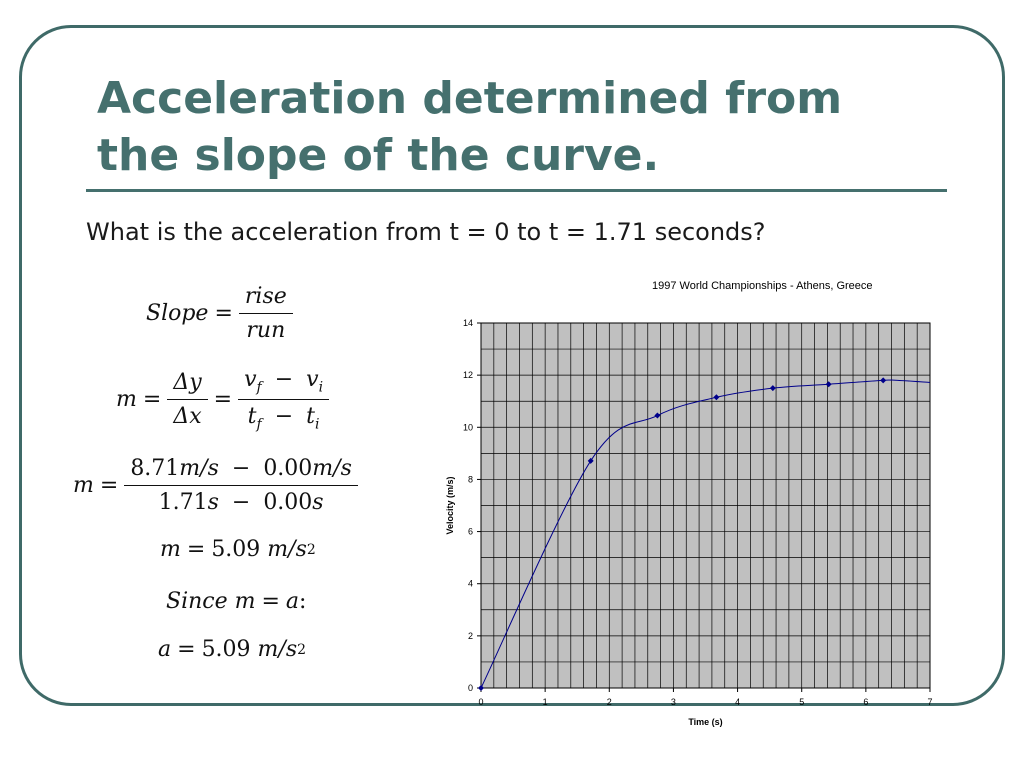  I want to click on equation-slope-values: m = 8.71m/s − 0.00m/s 1.71s − 0.00s, so click(215, 485).